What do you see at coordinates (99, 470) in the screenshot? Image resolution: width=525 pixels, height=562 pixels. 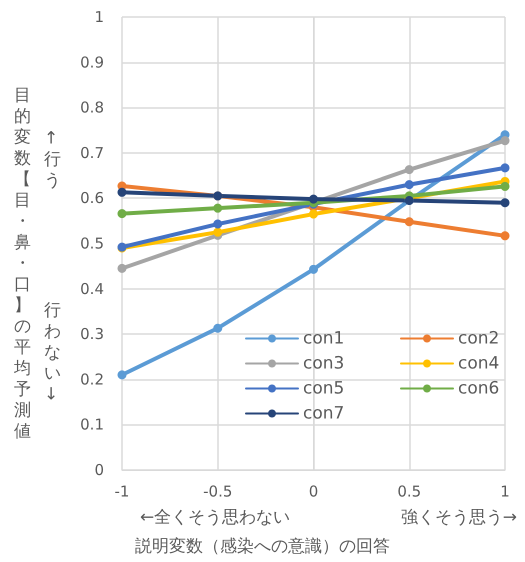 I see `y-tick-label: 0` at bounding box center [99, 470].